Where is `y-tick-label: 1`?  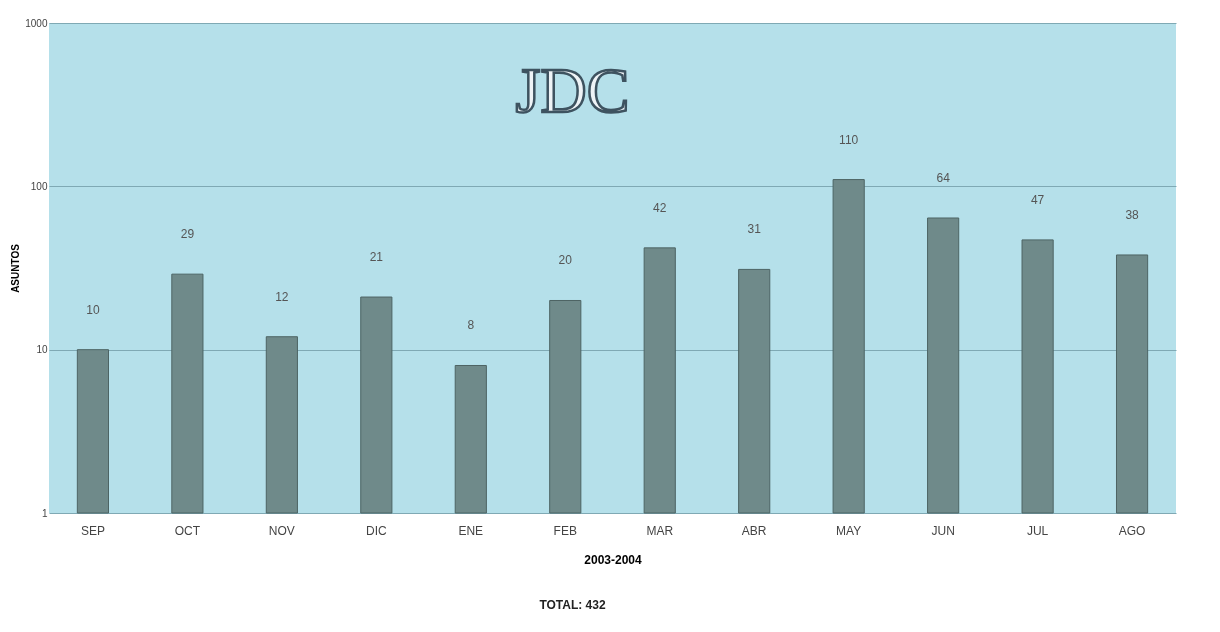 y-tick-label: 1 is located at coordinates (44, 513).